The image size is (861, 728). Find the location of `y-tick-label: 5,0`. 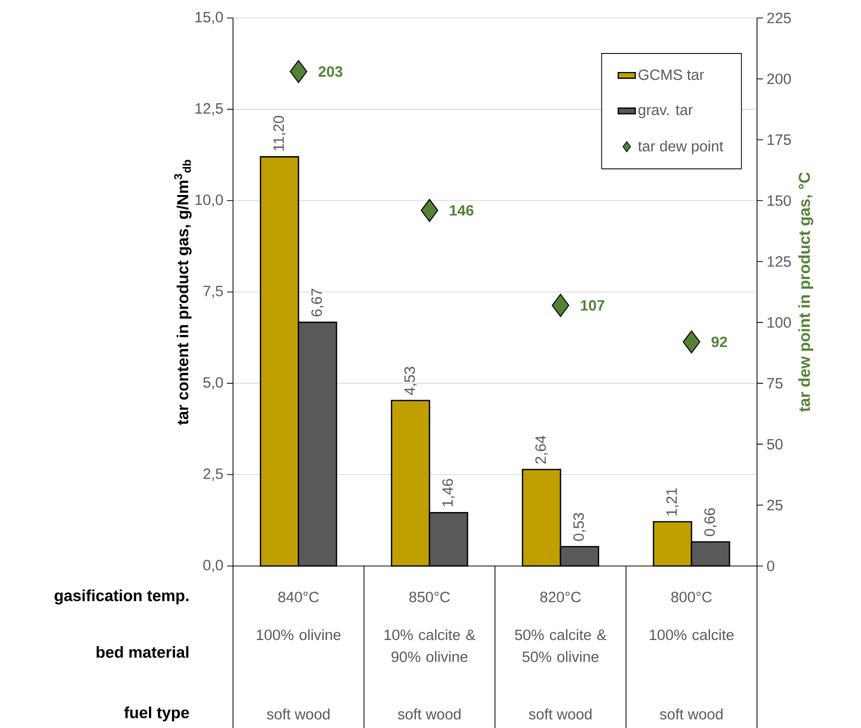

y-tick-label: 5,0 is located at coordinates (213, 383).